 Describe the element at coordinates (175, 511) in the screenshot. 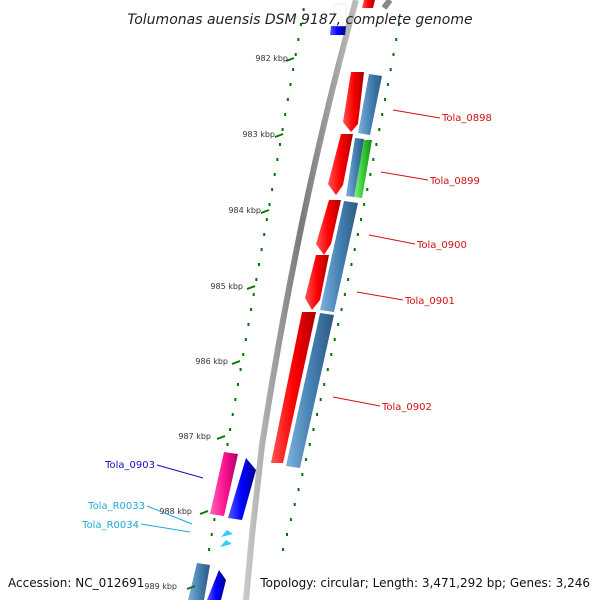

I see `tick-label: 988 kbp` at that location.